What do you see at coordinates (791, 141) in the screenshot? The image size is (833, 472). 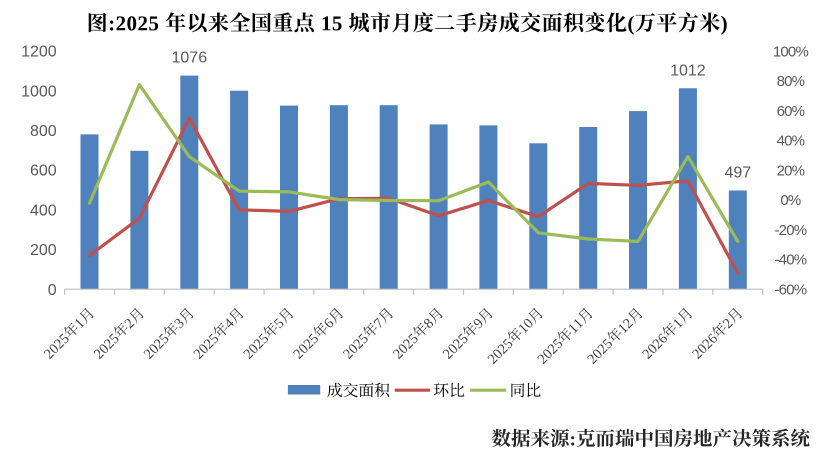 I see `svg-text: 40%` at bounding box center [791, 141].